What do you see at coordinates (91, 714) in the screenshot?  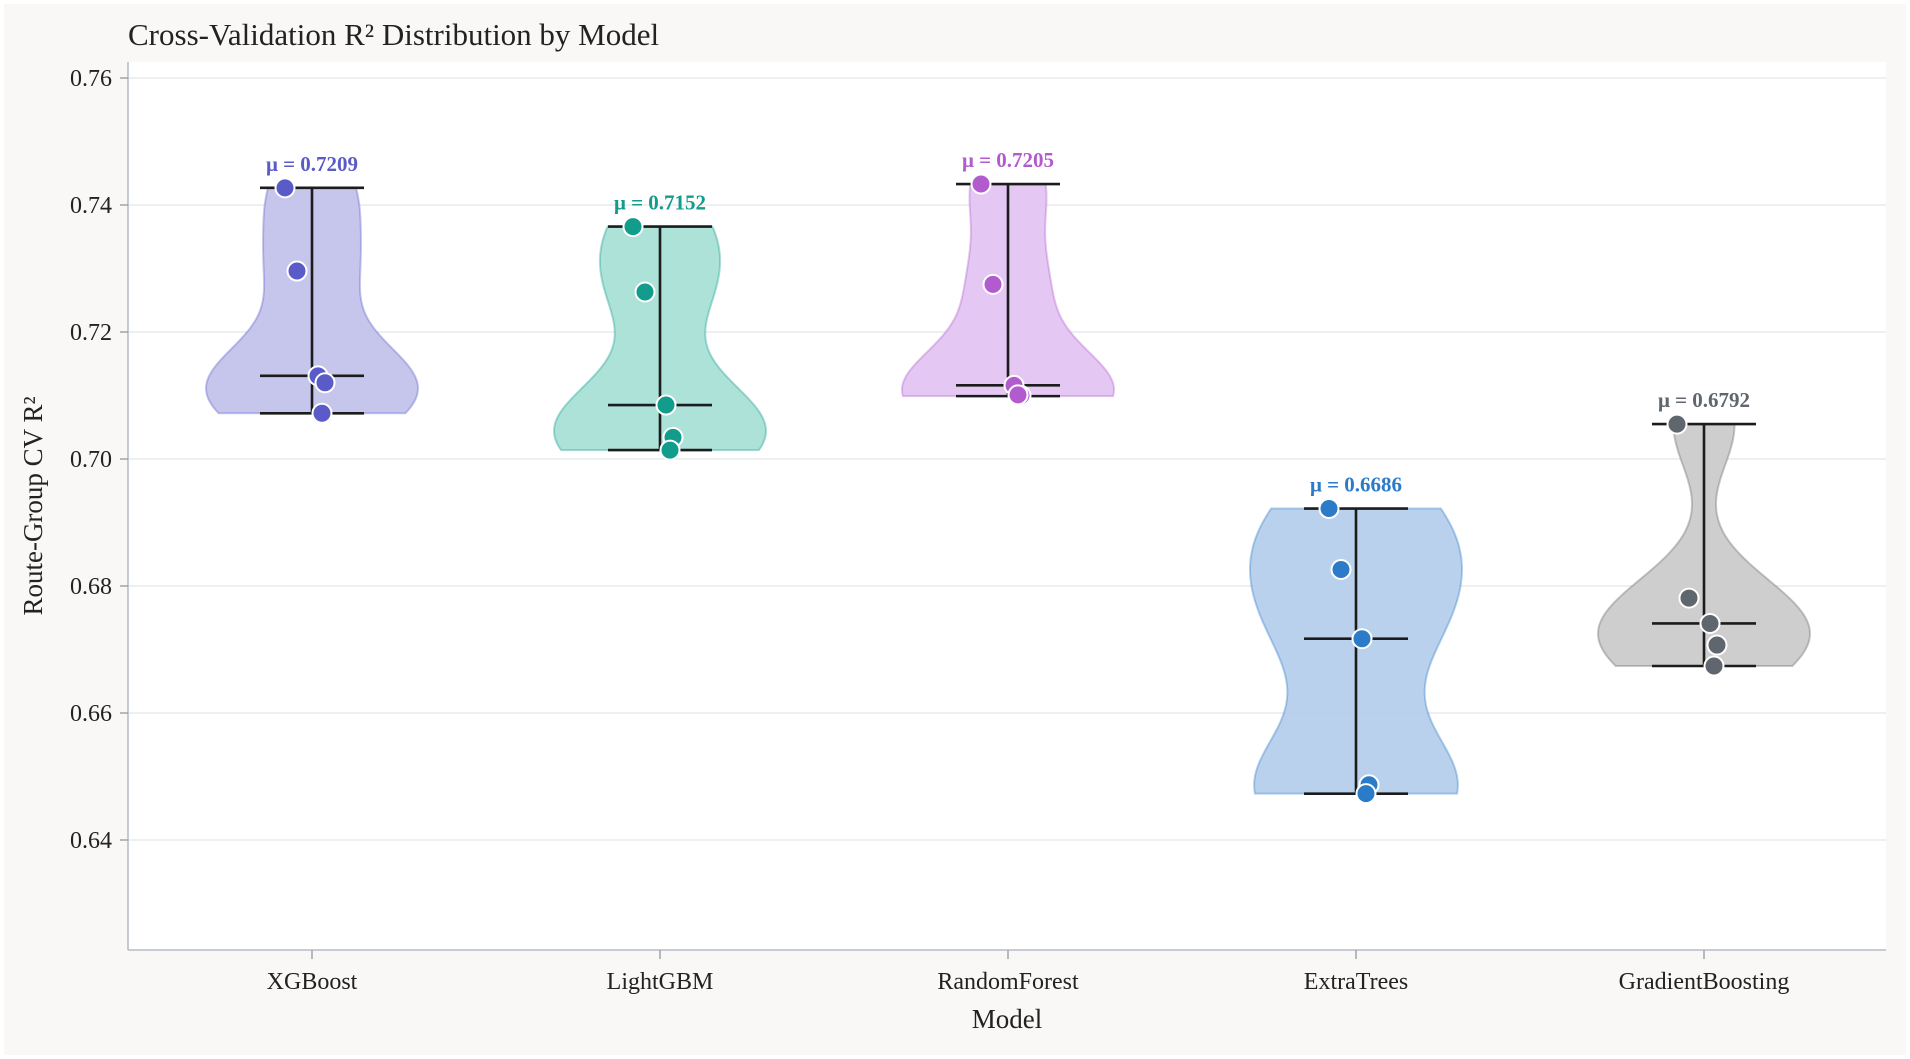 I see `y-tick-label: 0.66` at bounding box center [91, 714].